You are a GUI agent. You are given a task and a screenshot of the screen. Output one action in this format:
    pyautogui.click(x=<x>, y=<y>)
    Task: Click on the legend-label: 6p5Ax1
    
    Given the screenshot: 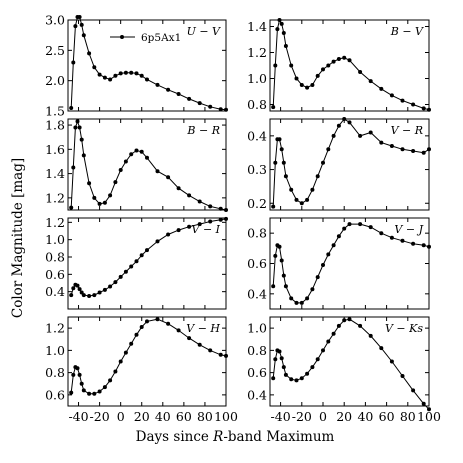 What is the action you would take?
    pyautogui.click(x=161, y=38)
    